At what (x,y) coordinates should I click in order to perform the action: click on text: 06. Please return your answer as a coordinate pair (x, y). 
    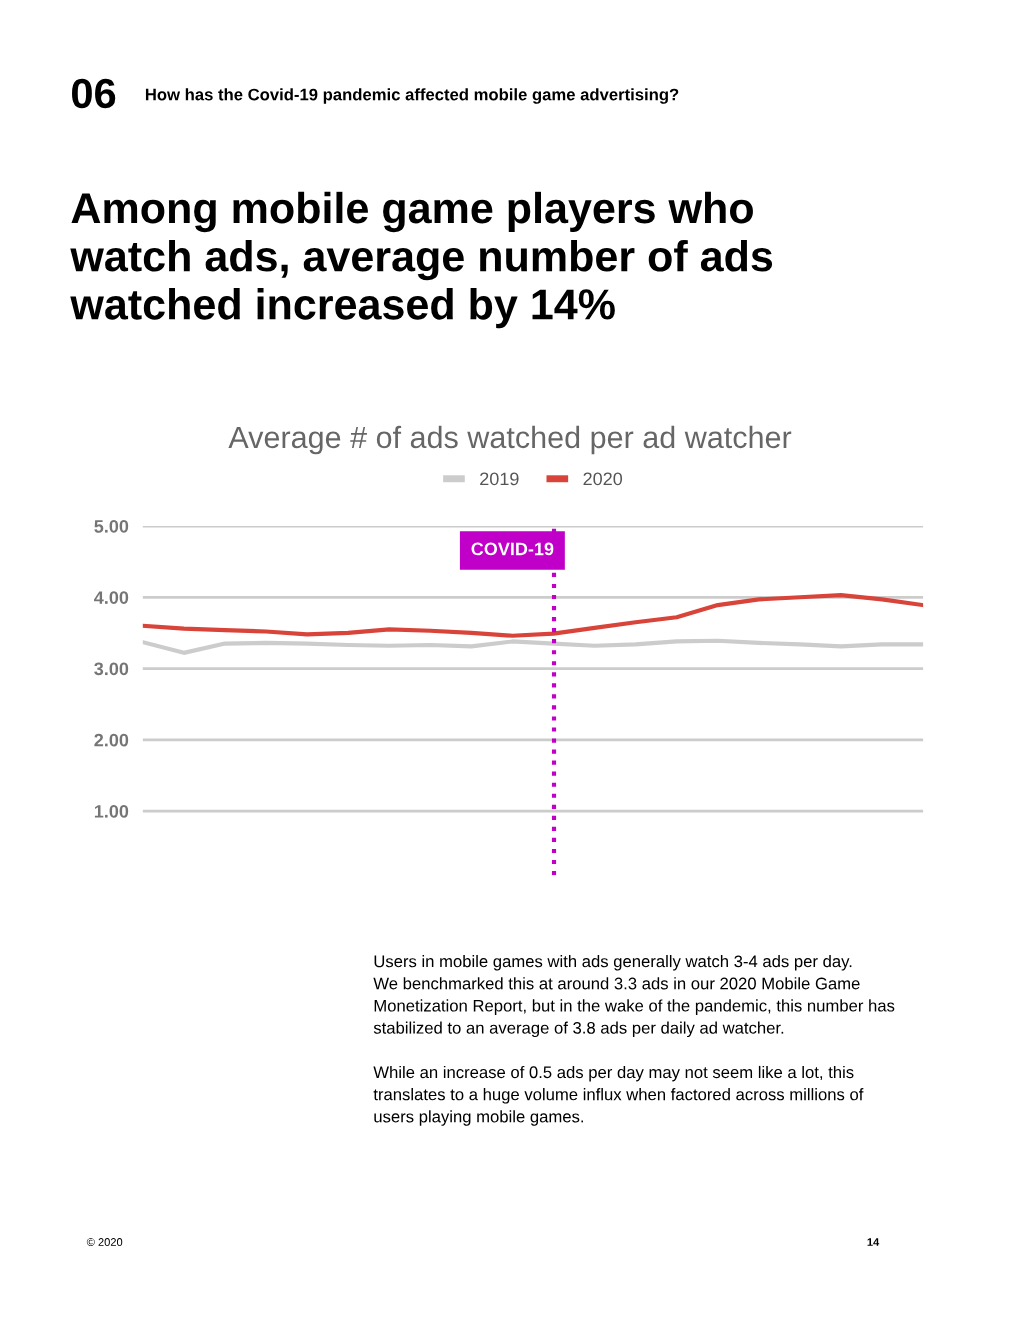
    Looking at the image, I should click on (94, 93).